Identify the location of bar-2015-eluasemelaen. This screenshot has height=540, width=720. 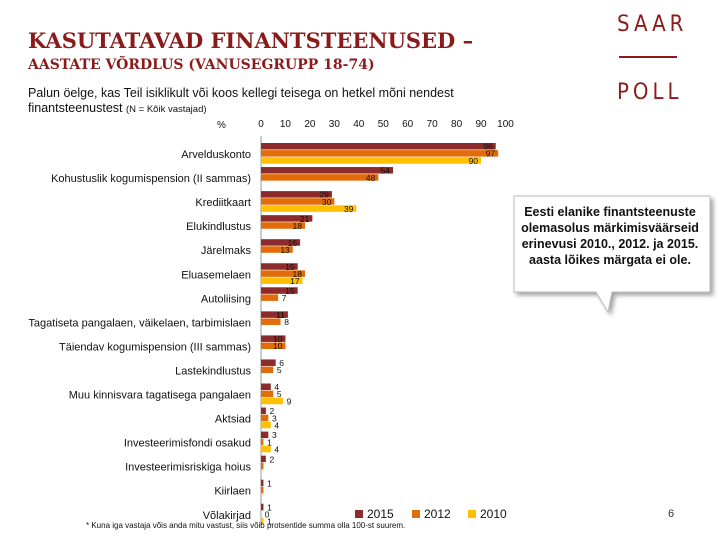
(279, 266).